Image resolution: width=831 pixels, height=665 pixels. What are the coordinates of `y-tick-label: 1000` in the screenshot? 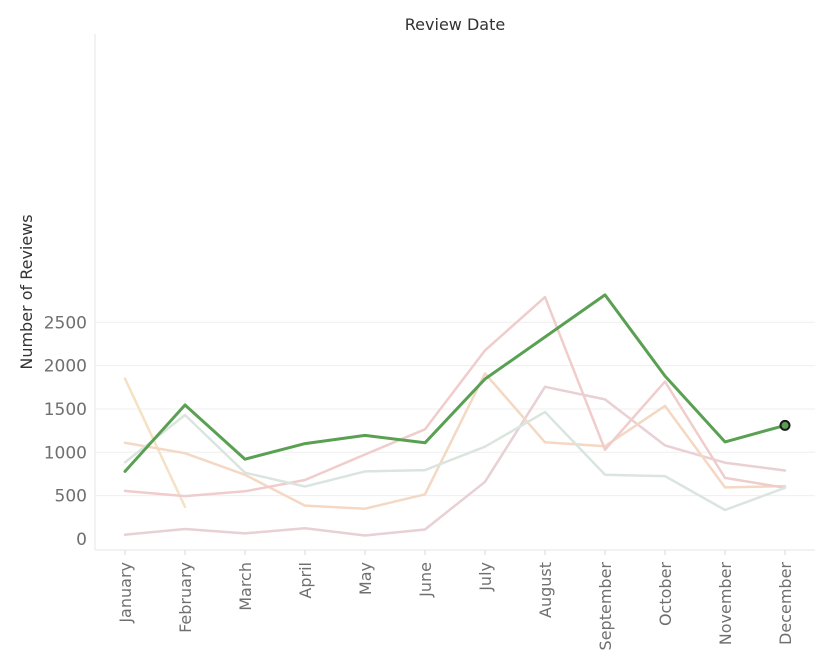 It's located at (65, 453).